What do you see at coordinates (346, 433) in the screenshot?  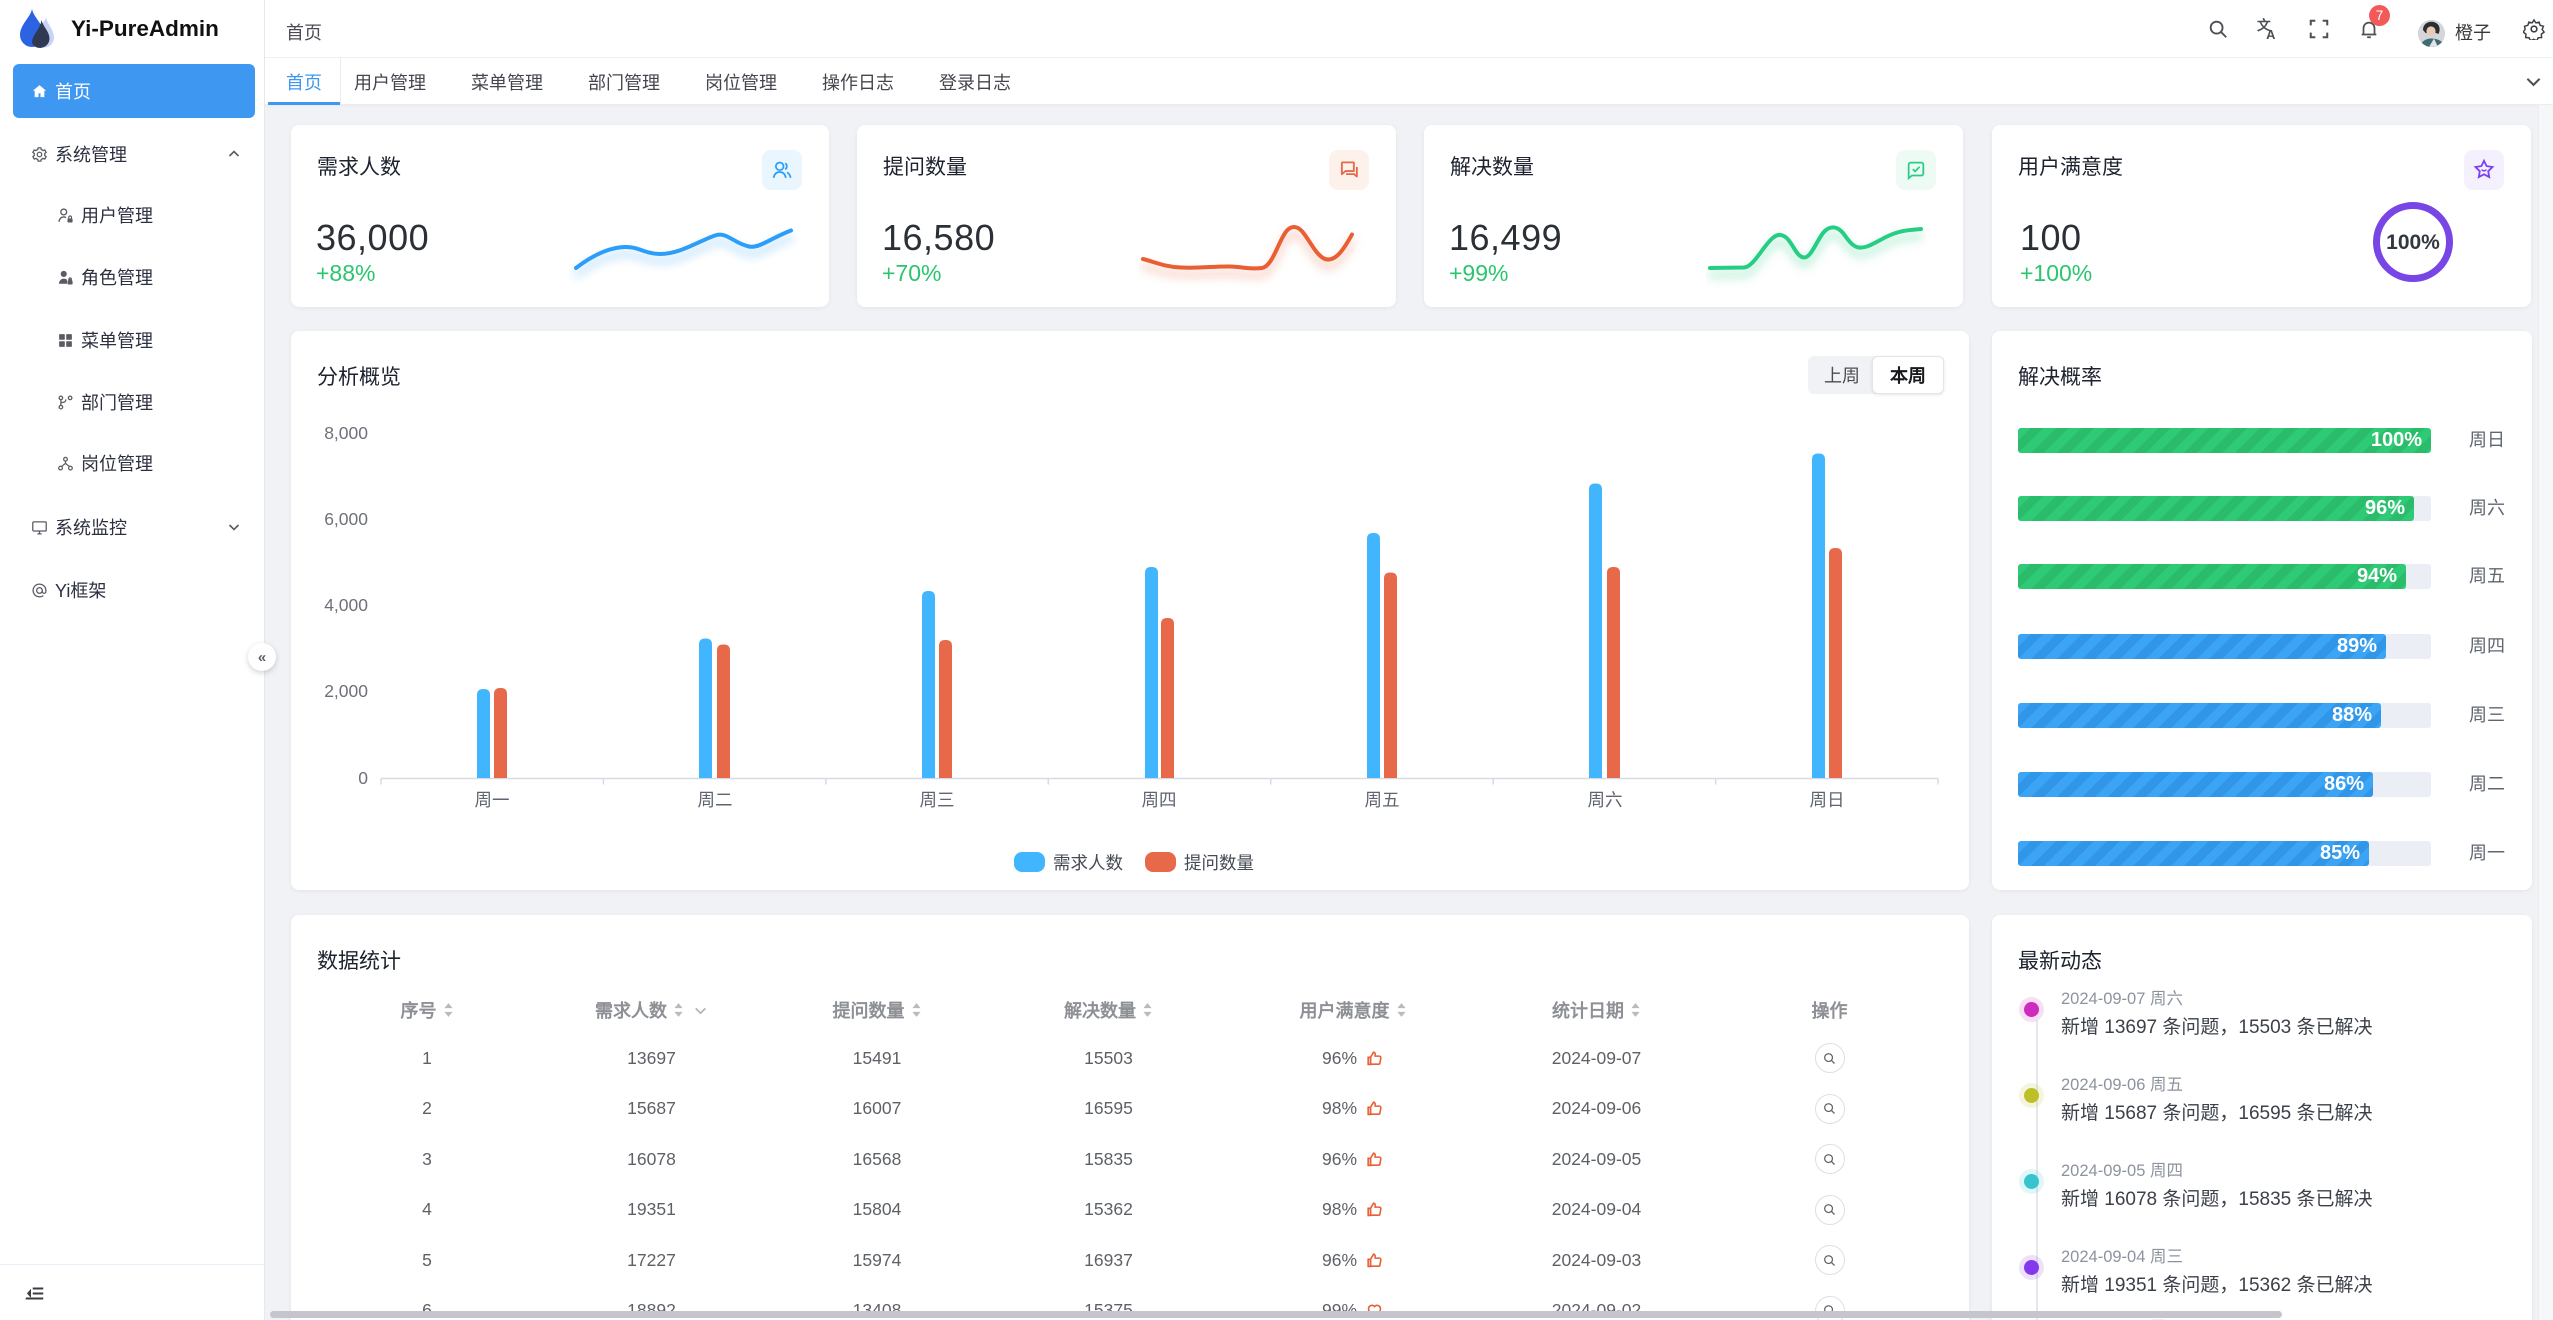 I see `svg-text: 8,000` at bounding box center [346, 433].